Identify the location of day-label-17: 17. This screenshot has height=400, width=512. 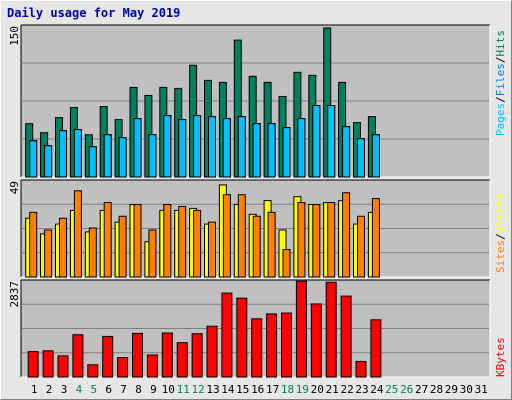
(272, 389).